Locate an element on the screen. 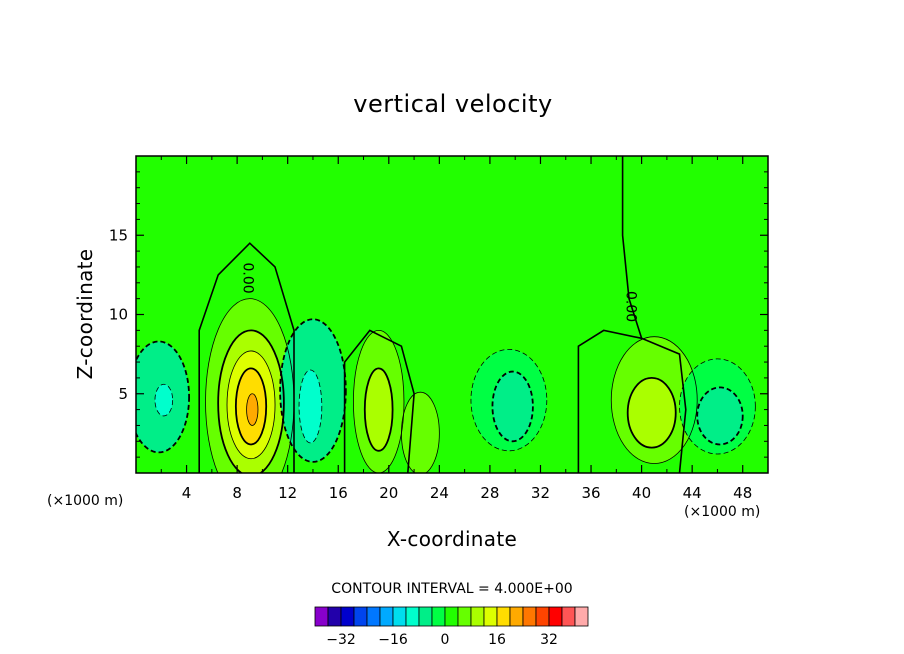 The width and height of the screenshot is (904, 654). colorbar-ticks: −32 −16 0 16 32 is located at coordinates (442, 640).